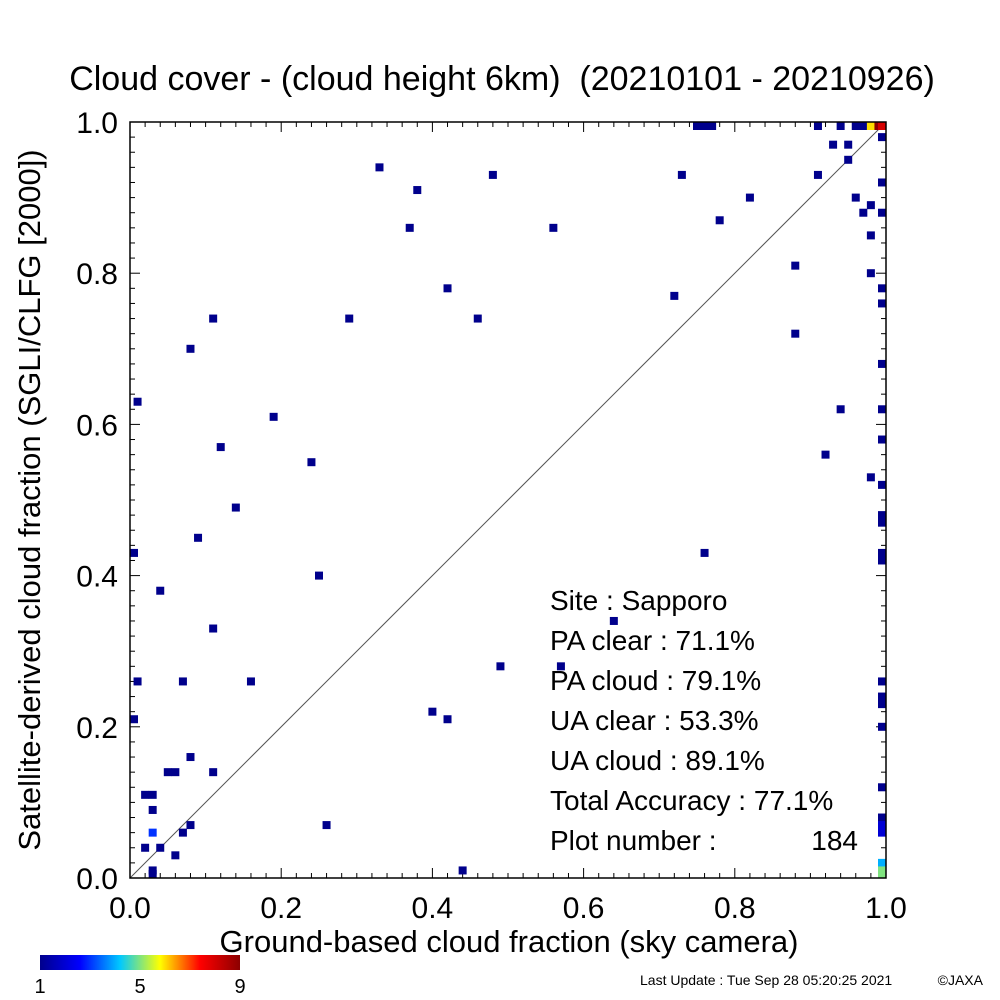  I want to click on last-update-text: Last Update : Tue Sep 28 05:20:25 2021, so click(766, 980).